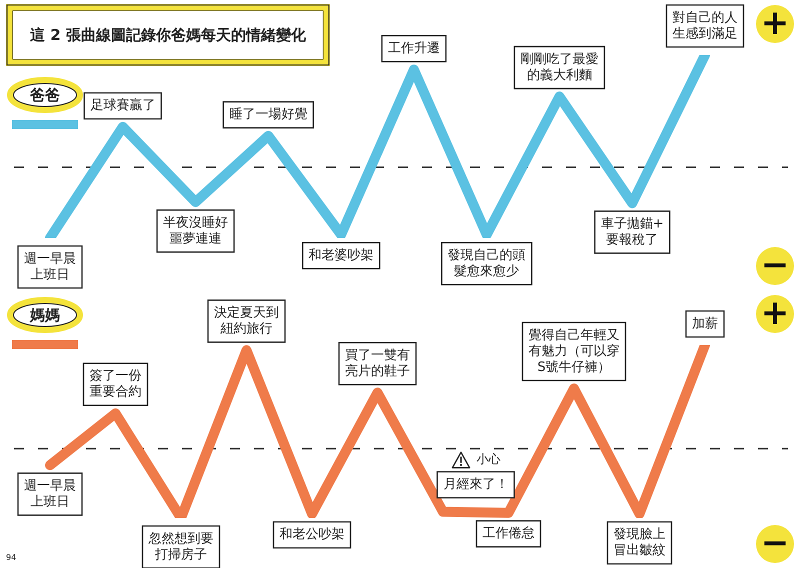  Describe the element at coordinates (487, 264) in the screenshot. I see `annotation: 發現自己的頭髮愈來愈少` at that location.